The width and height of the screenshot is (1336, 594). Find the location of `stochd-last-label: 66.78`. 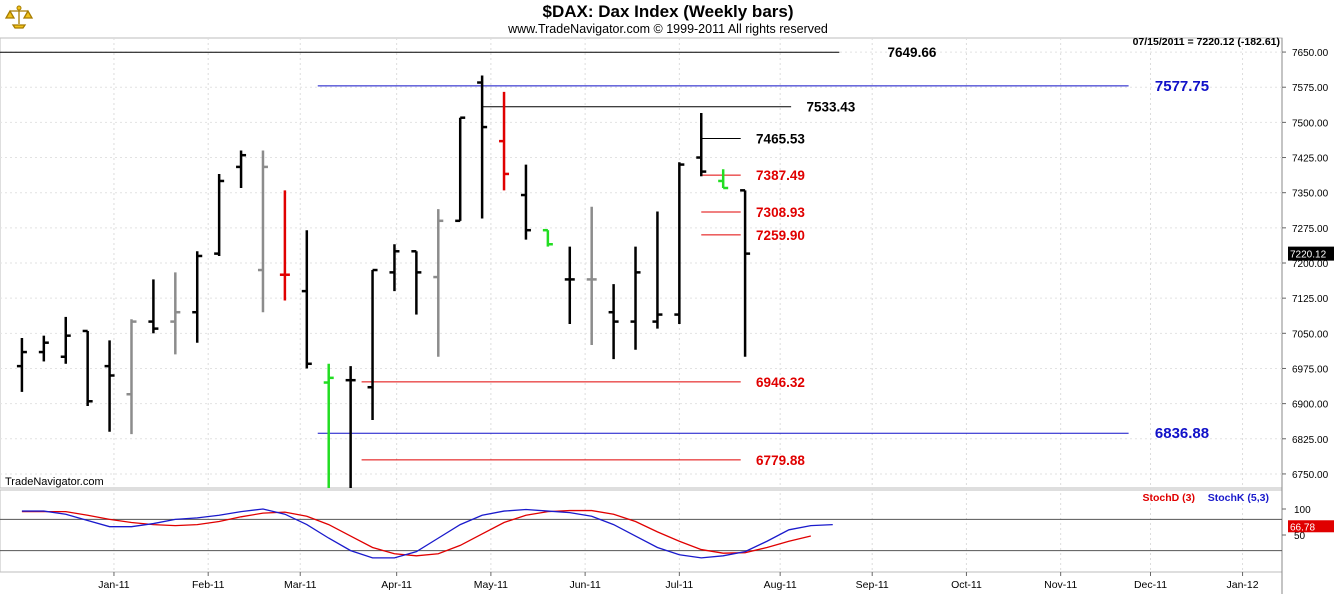

stochd-last-label: 66.78 is located at coordinates (1302, 527).